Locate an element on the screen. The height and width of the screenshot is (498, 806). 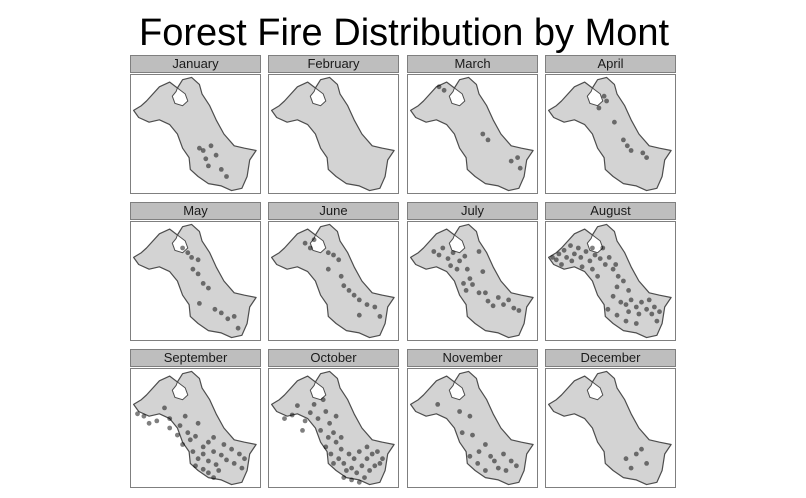
panel-october: October is located at coordinates (333, 418).